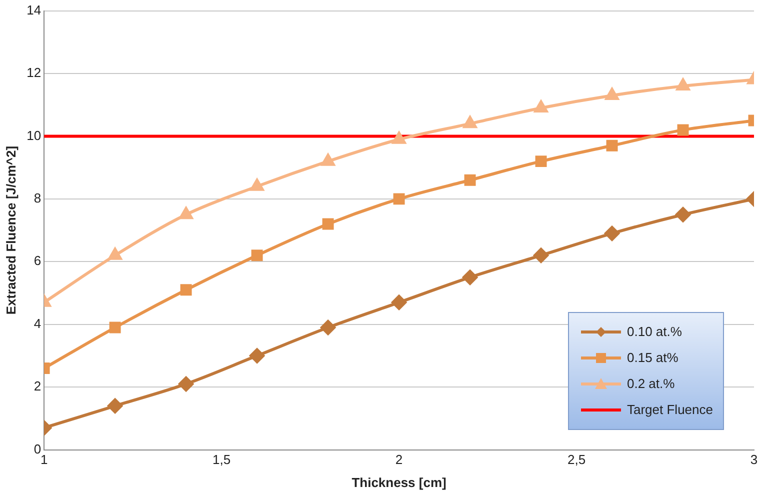  Describe the element at coordinates (34, 135) in the screenshot. I see `y-tick-label: 10` at that location.